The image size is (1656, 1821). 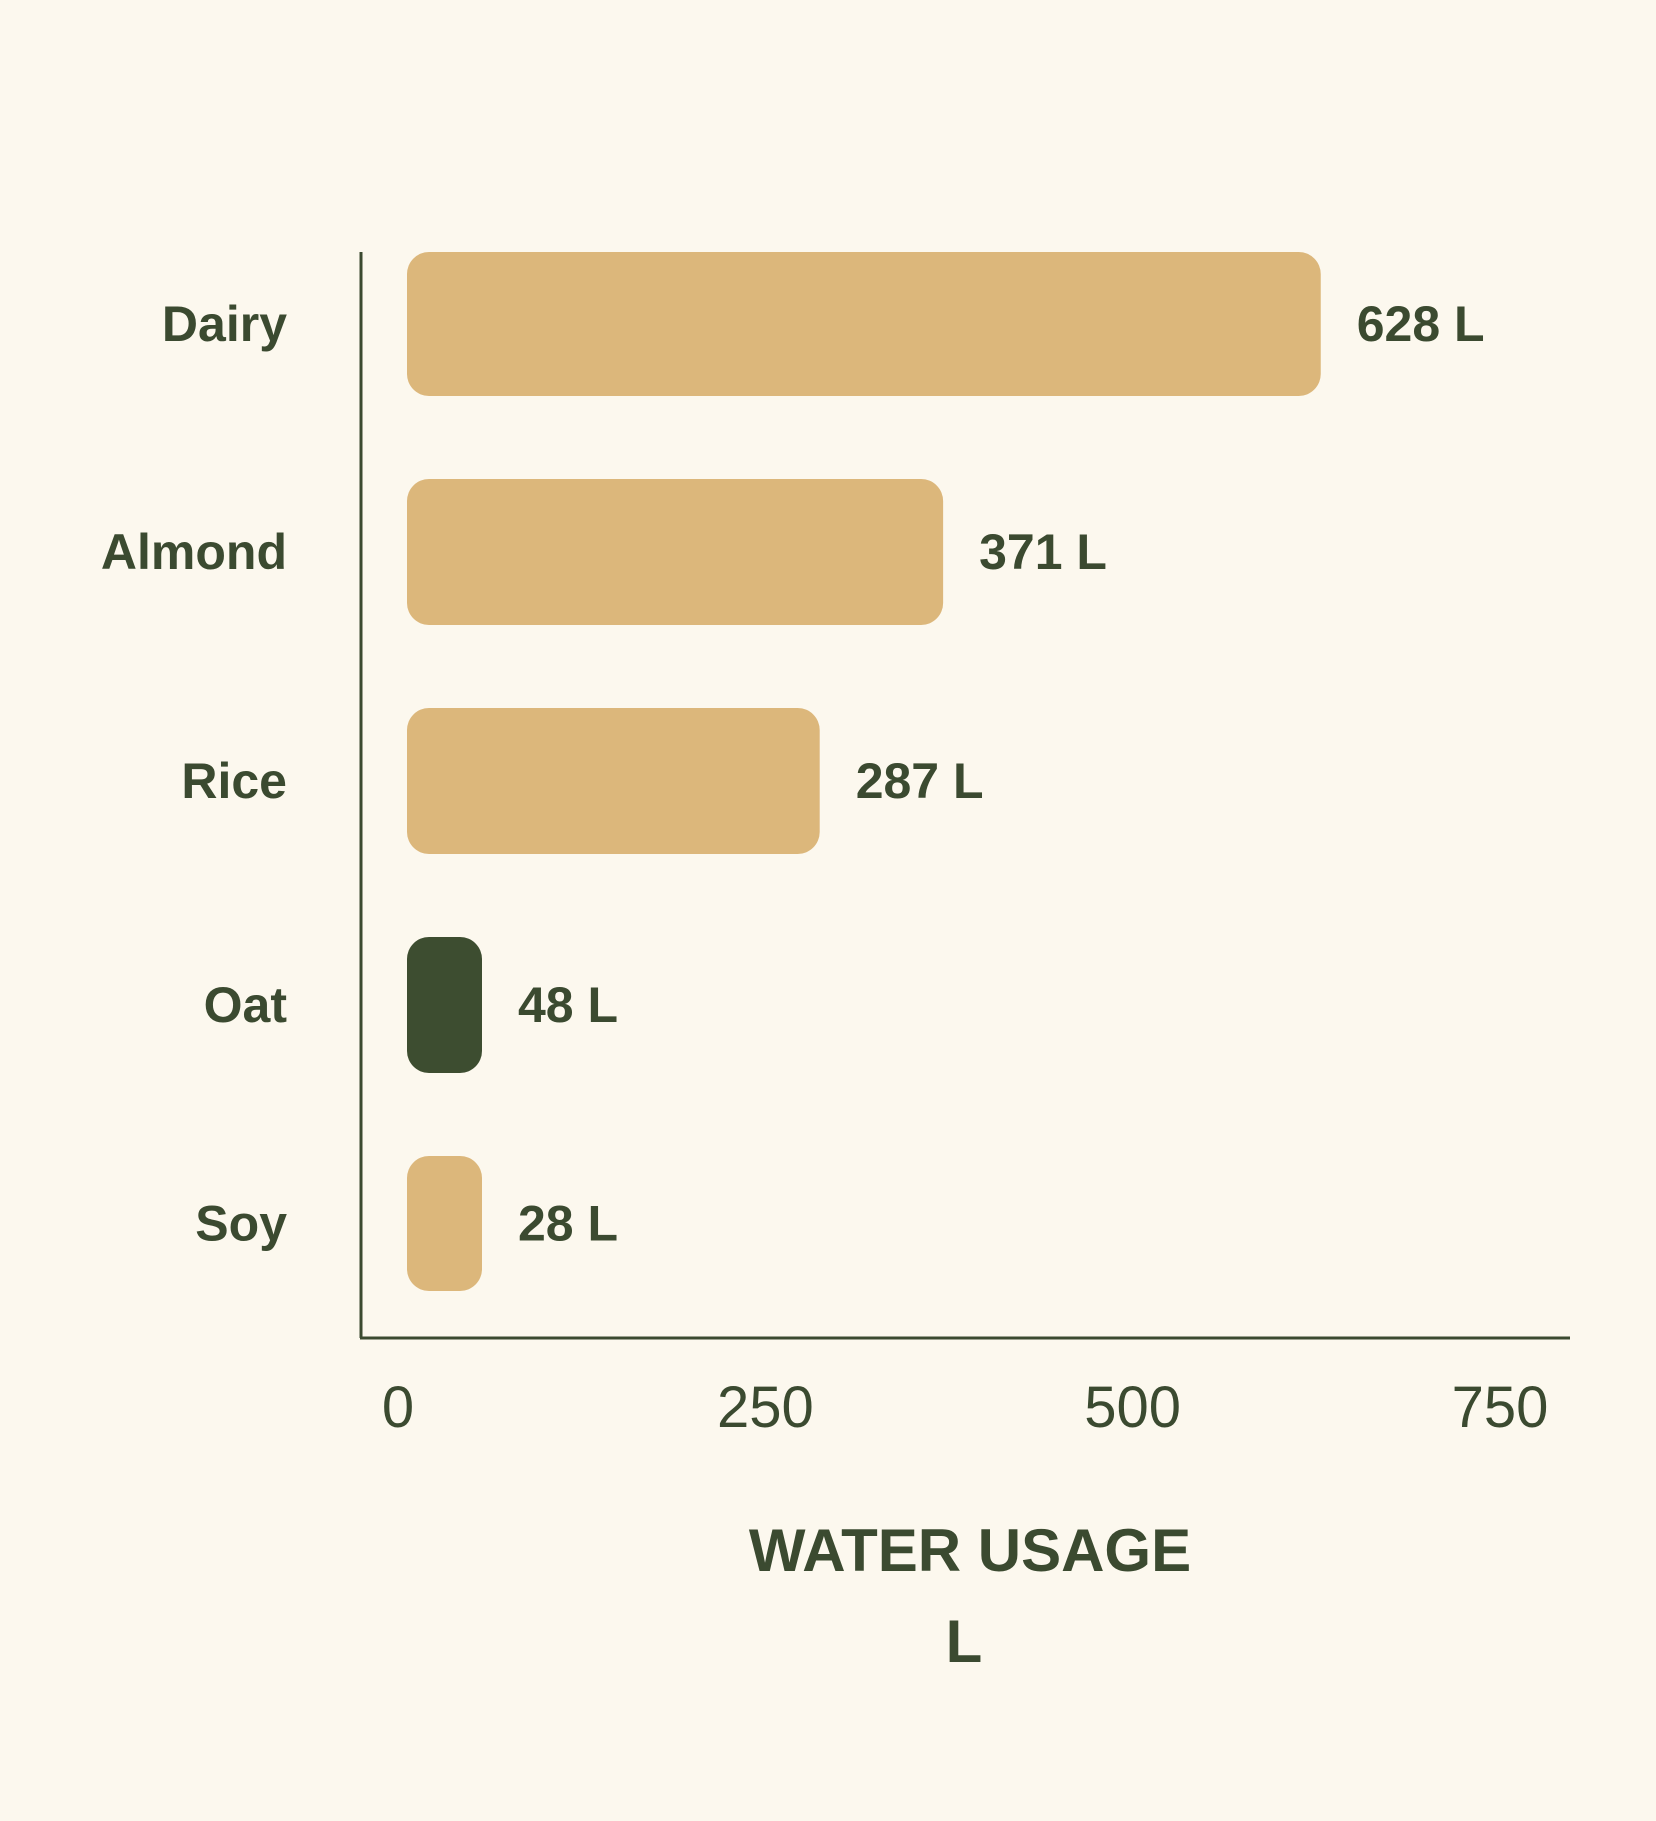 I want to click on bar-oat, so click(x=444, y=1005).